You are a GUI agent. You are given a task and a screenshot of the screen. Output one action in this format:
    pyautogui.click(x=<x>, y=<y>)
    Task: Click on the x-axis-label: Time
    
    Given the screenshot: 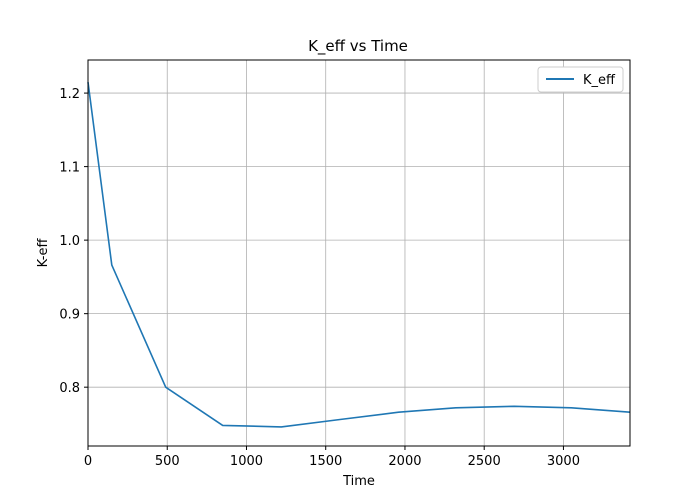 What is the action you would take?
    pyautogui.click(x=358, y=481)
    